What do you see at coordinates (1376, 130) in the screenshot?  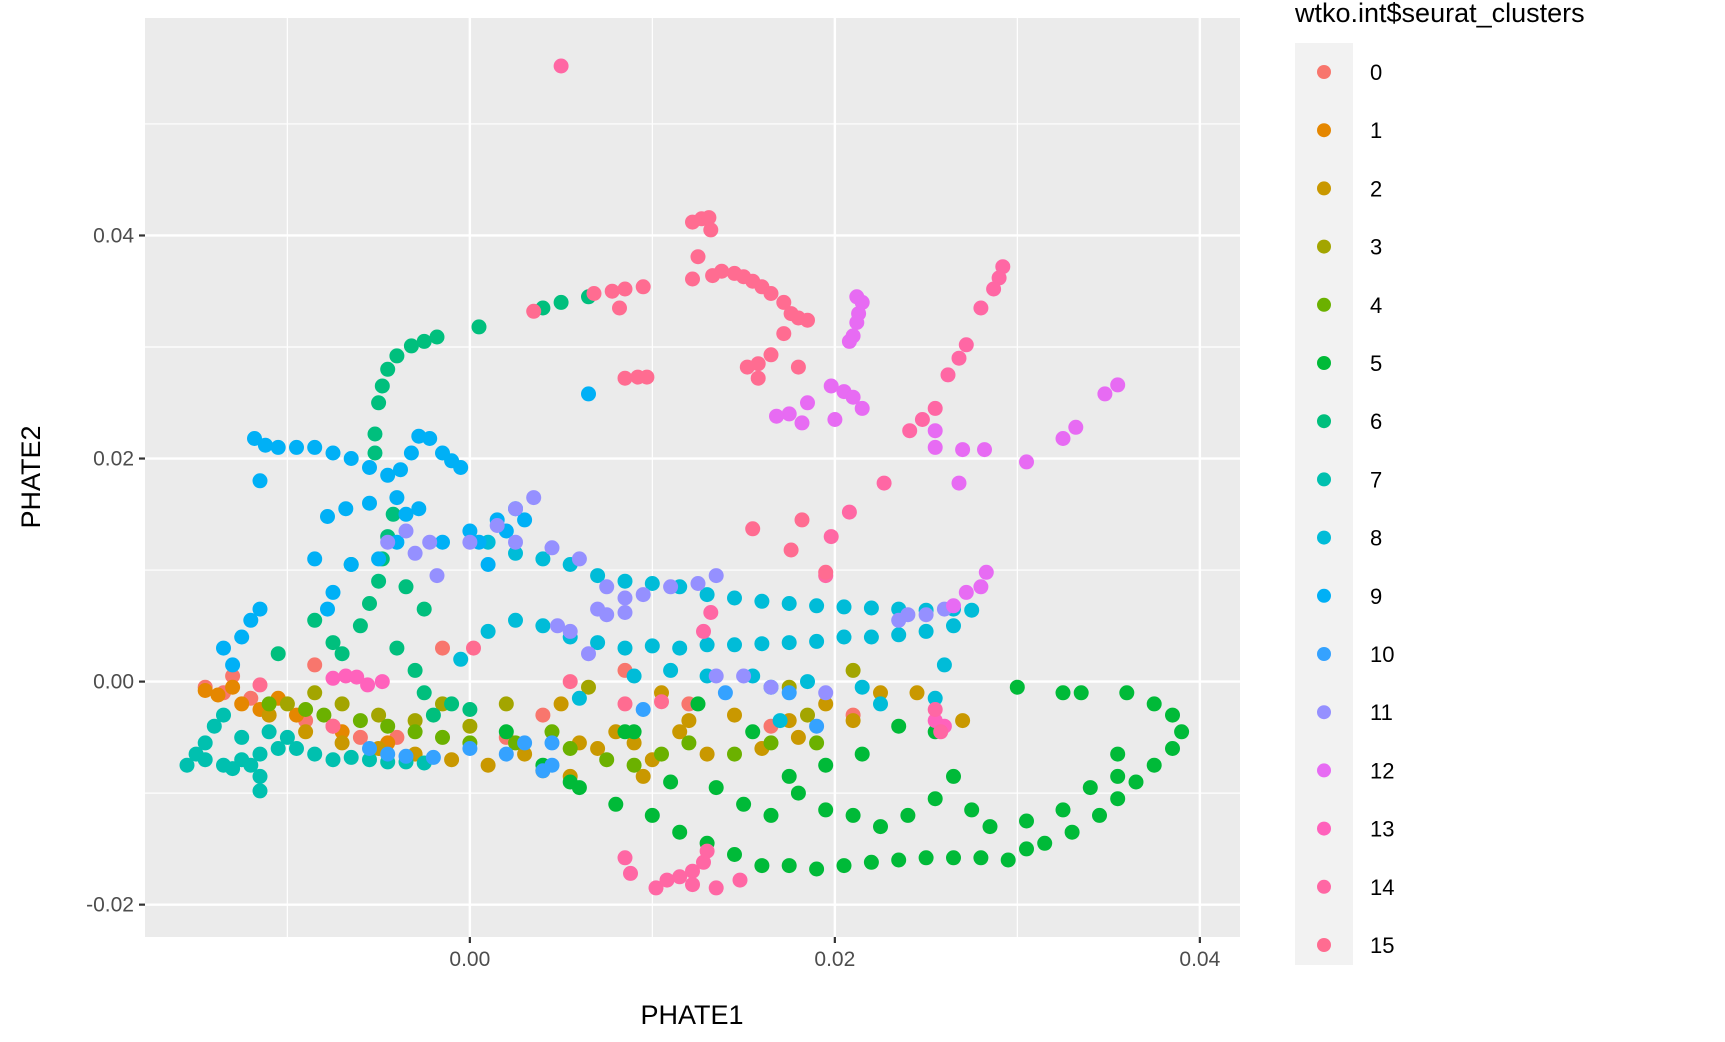 I see `legend-label: 1` at bounding box center [1376, 130].